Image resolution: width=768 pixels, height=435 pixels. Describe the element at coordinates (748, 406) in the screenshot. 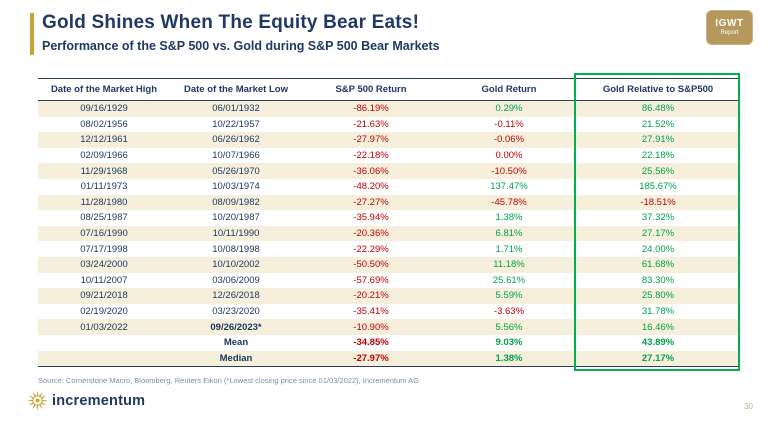

I see `page-number: 30` at that location.